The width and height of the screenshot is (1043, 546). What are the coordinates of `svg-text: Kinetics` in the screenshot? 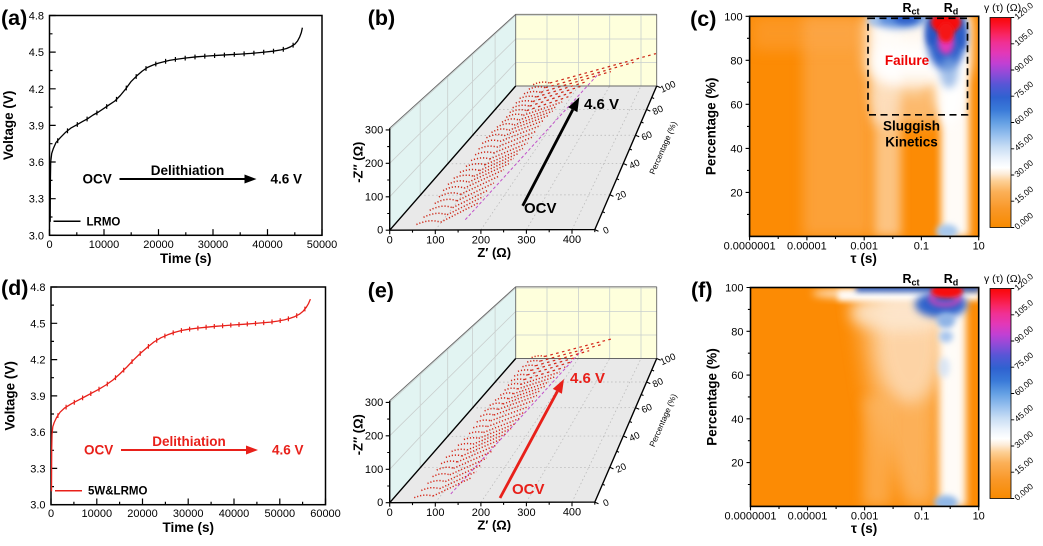 It's located at (911, 141).